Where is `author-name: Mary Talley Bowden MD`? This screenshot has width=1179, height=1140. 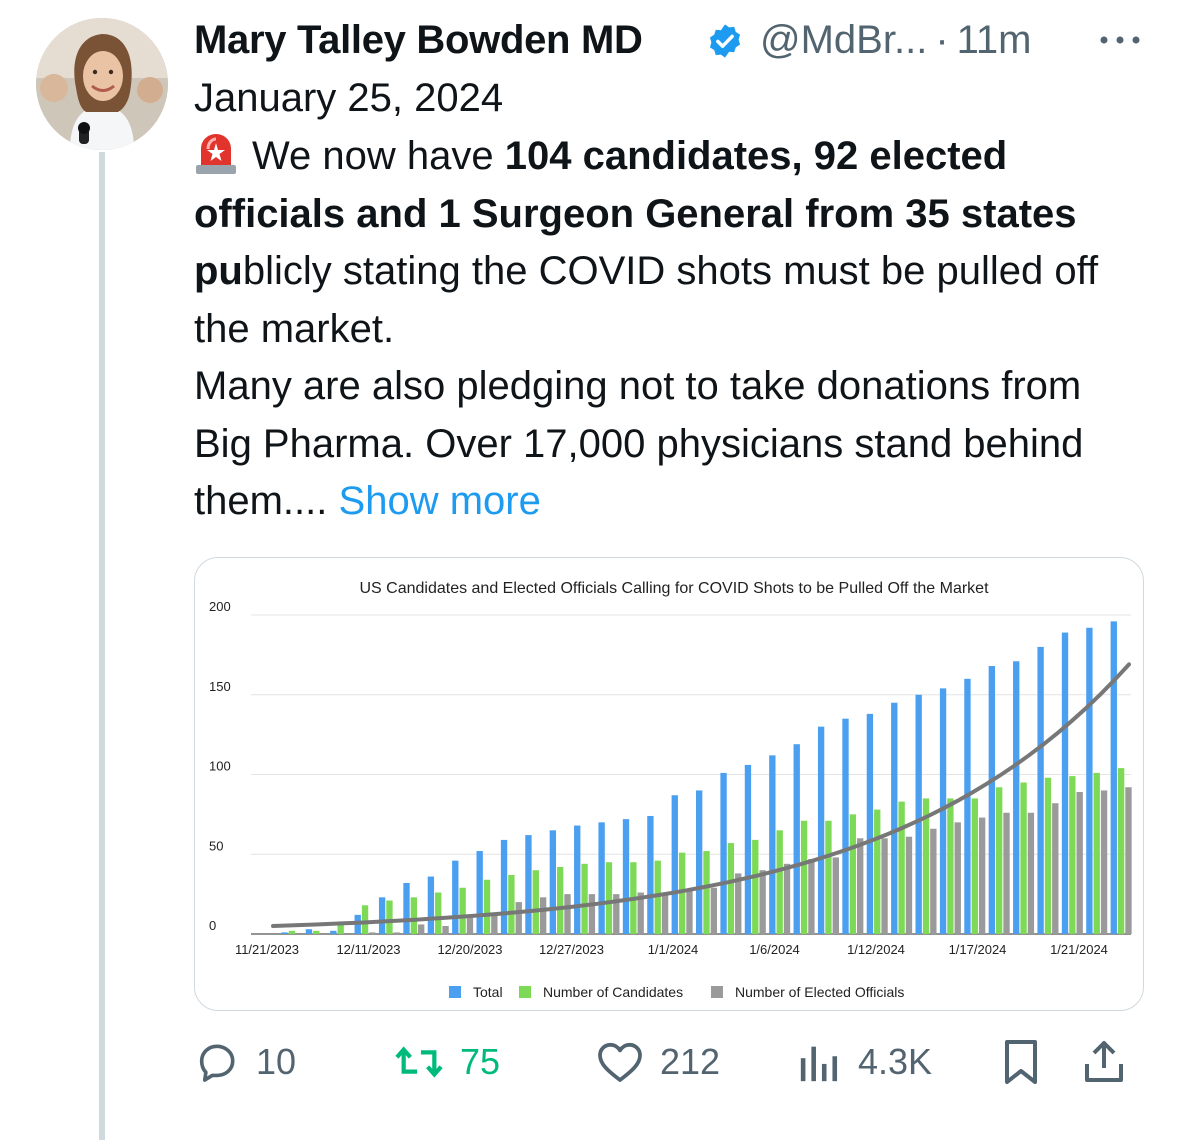
author-name: Mary Talley Bowden MD is located at coordinates (418, 40).